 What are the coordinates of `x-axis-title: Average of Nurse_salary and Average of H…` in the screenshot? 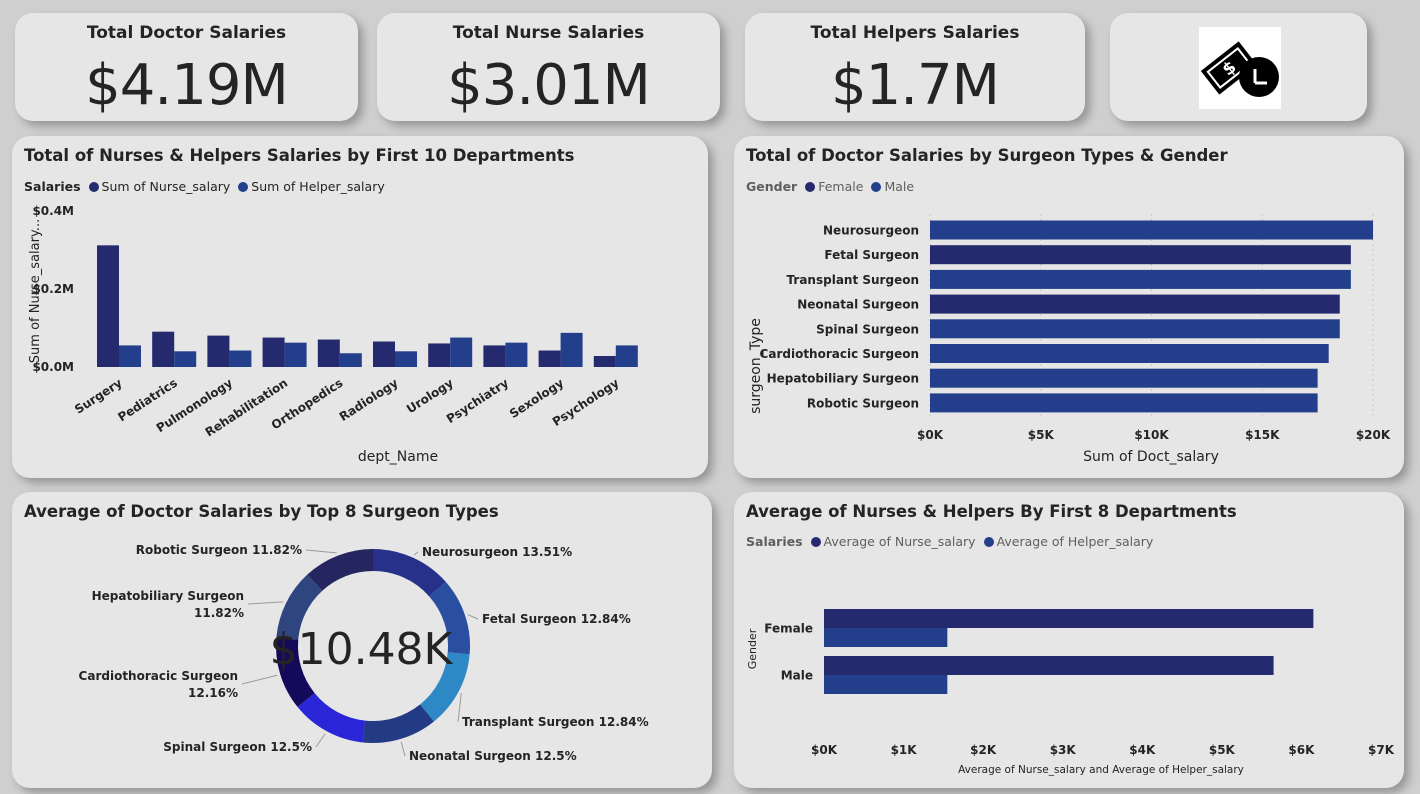 It's located at (1101, 770).